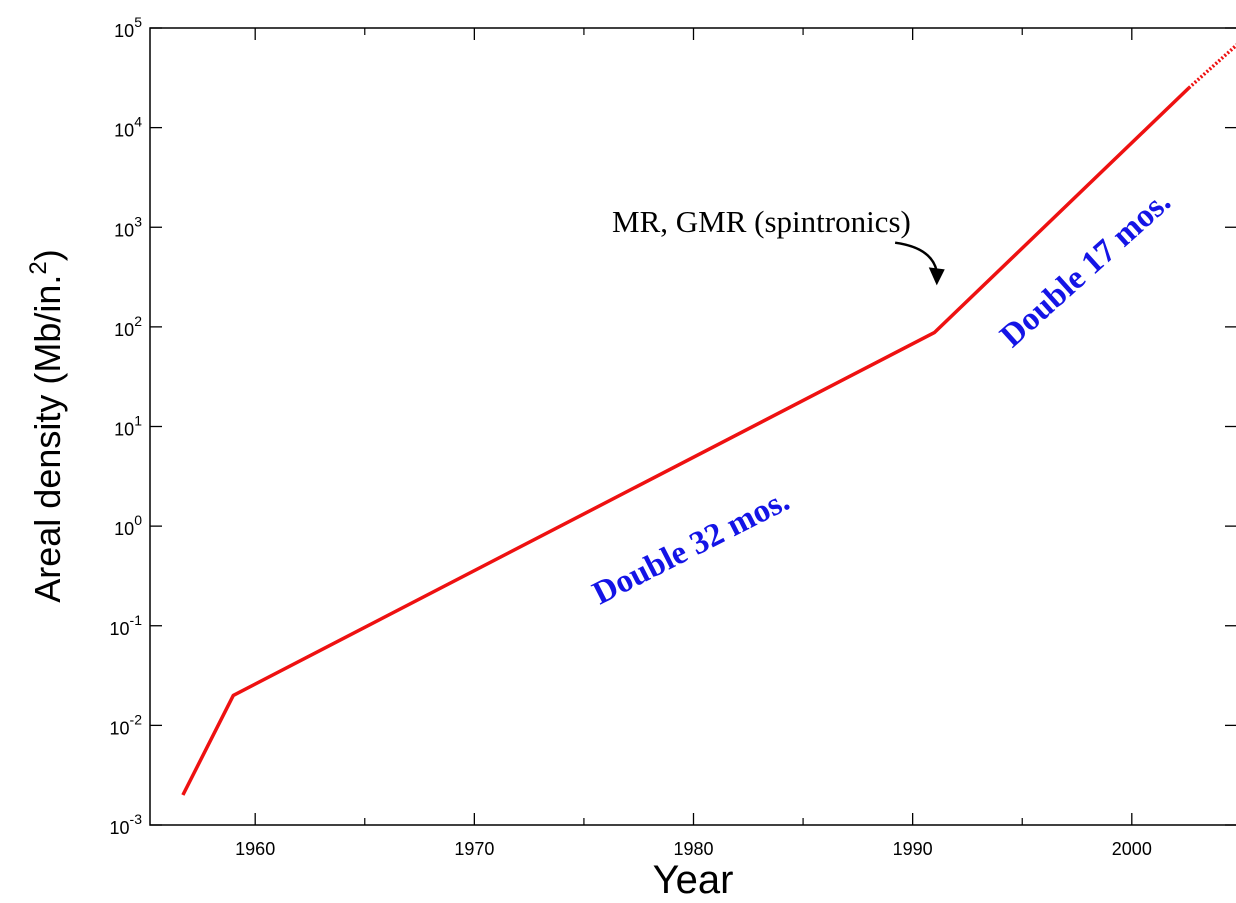 This screenshot has width=1236, height=903. I want to click on y-tick-label: 10¹, so click(128, 426).